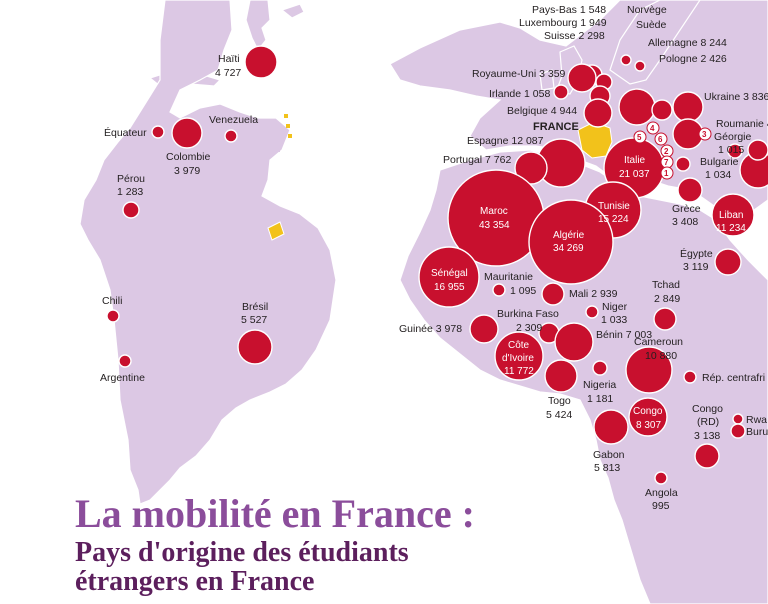  I want to click on label-haiti-name: Haïti, so click(229, 59).